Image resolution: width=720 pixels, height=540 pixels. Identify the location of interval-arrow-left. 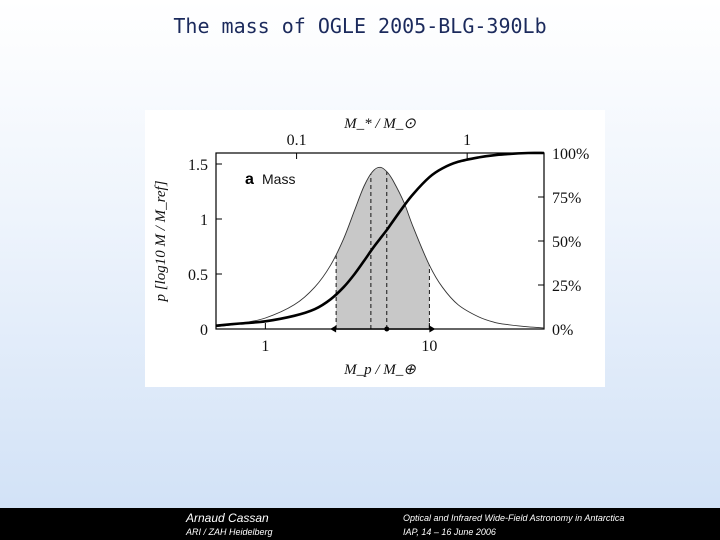
(333, 329).